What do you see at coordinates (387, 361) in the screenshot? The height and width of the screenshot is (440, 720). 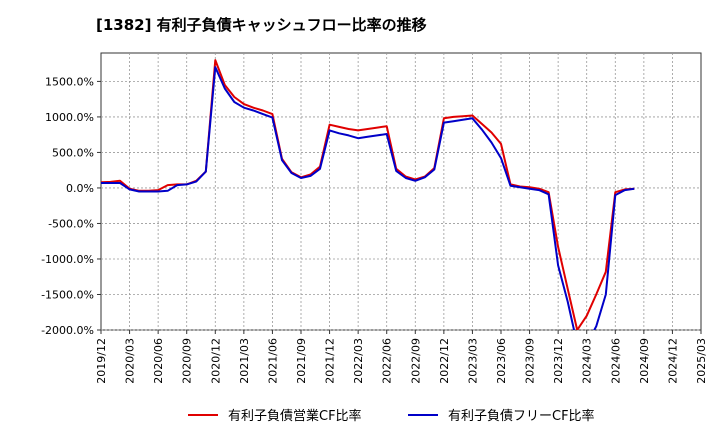 I see `x-tick-label: 2022/06` at bounding box center [387, 361].